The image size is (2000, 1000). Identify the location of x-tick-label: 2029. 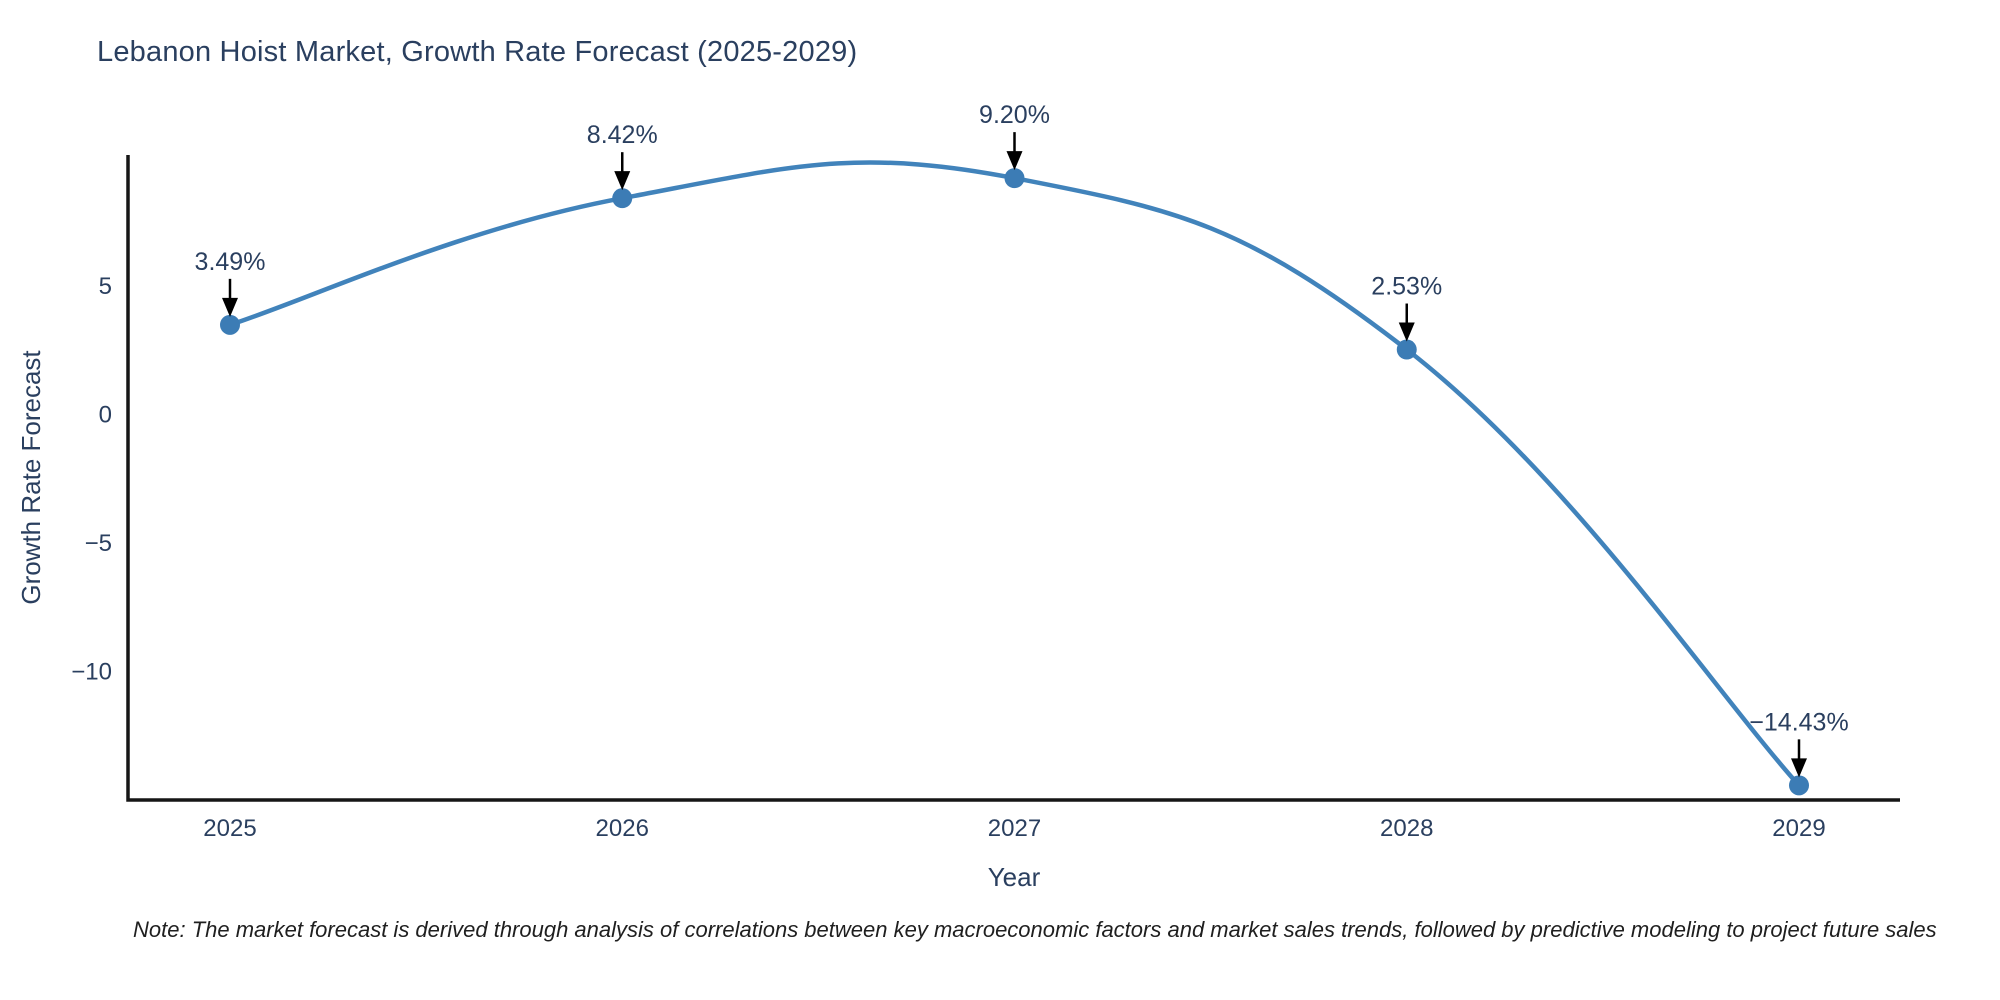
(1798, 828).